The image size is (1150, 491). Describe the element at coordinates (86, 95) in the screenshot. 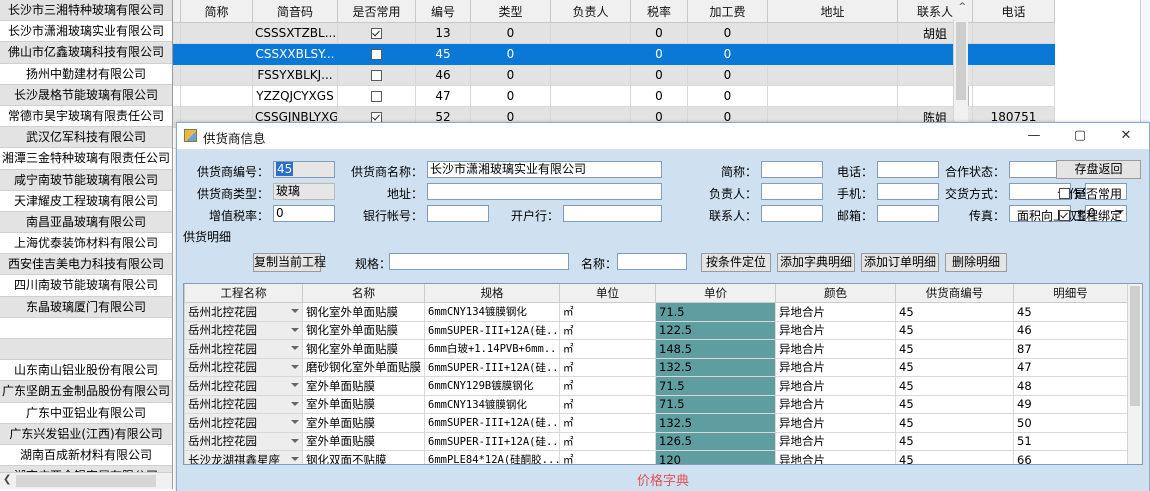

I see `list-item: 长沙晟格节能玻璃有限公司` at that location.